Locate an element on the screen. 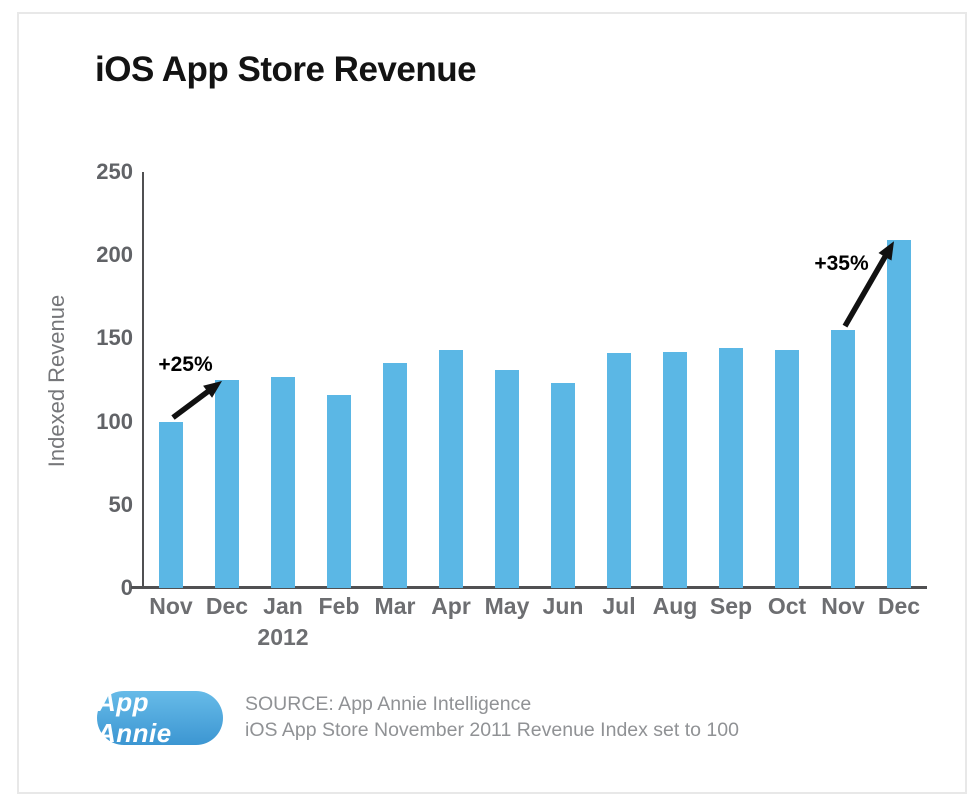 The width and height of the screenshot is (980, 809). x-tick-label: Sep is located at coordinates (731, 606).